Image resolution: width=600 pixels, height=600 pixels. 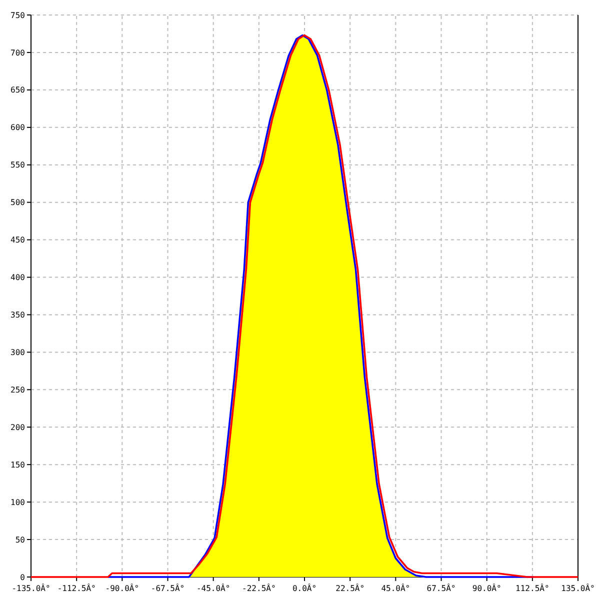 I want to click on x-tick-label: 0.0Â°, so click(x=304, y=588).